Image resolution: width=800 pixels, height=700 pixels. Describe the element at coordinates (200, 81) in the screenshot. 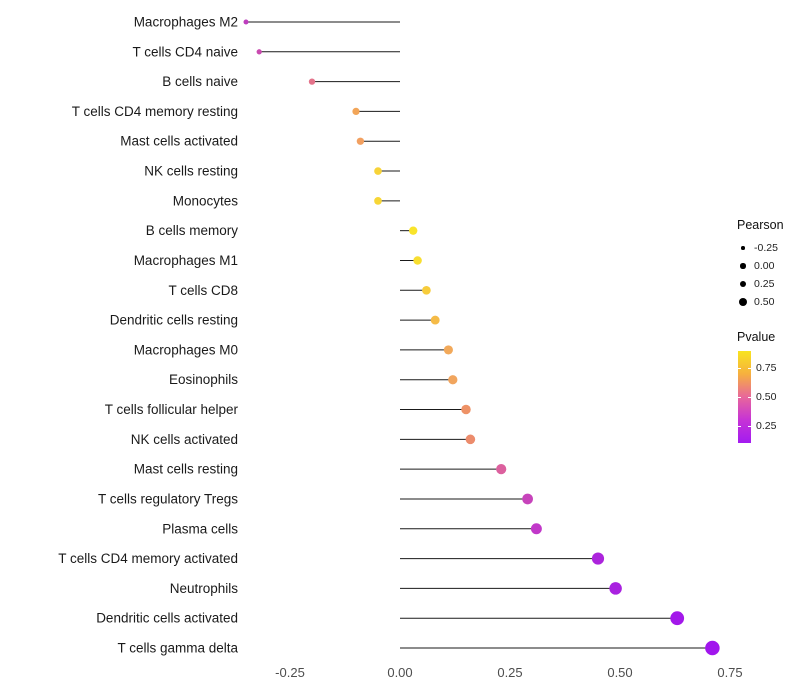

I see `category-label: B cells naive` at that location.